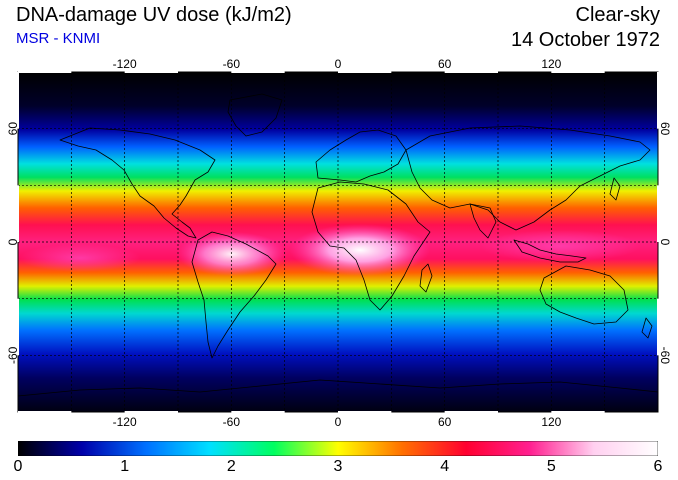 The height and width of the screenshot is (480, 678). I want to click on colorbar-tick-label: 5, so click(551, 466).